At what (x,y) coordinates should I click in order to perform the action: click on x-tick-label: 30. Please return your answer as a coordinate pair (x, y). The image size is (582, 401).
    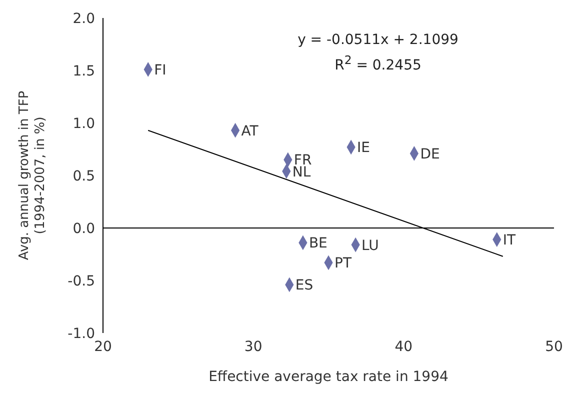
    Looking at the image, I should click on (253, 346).